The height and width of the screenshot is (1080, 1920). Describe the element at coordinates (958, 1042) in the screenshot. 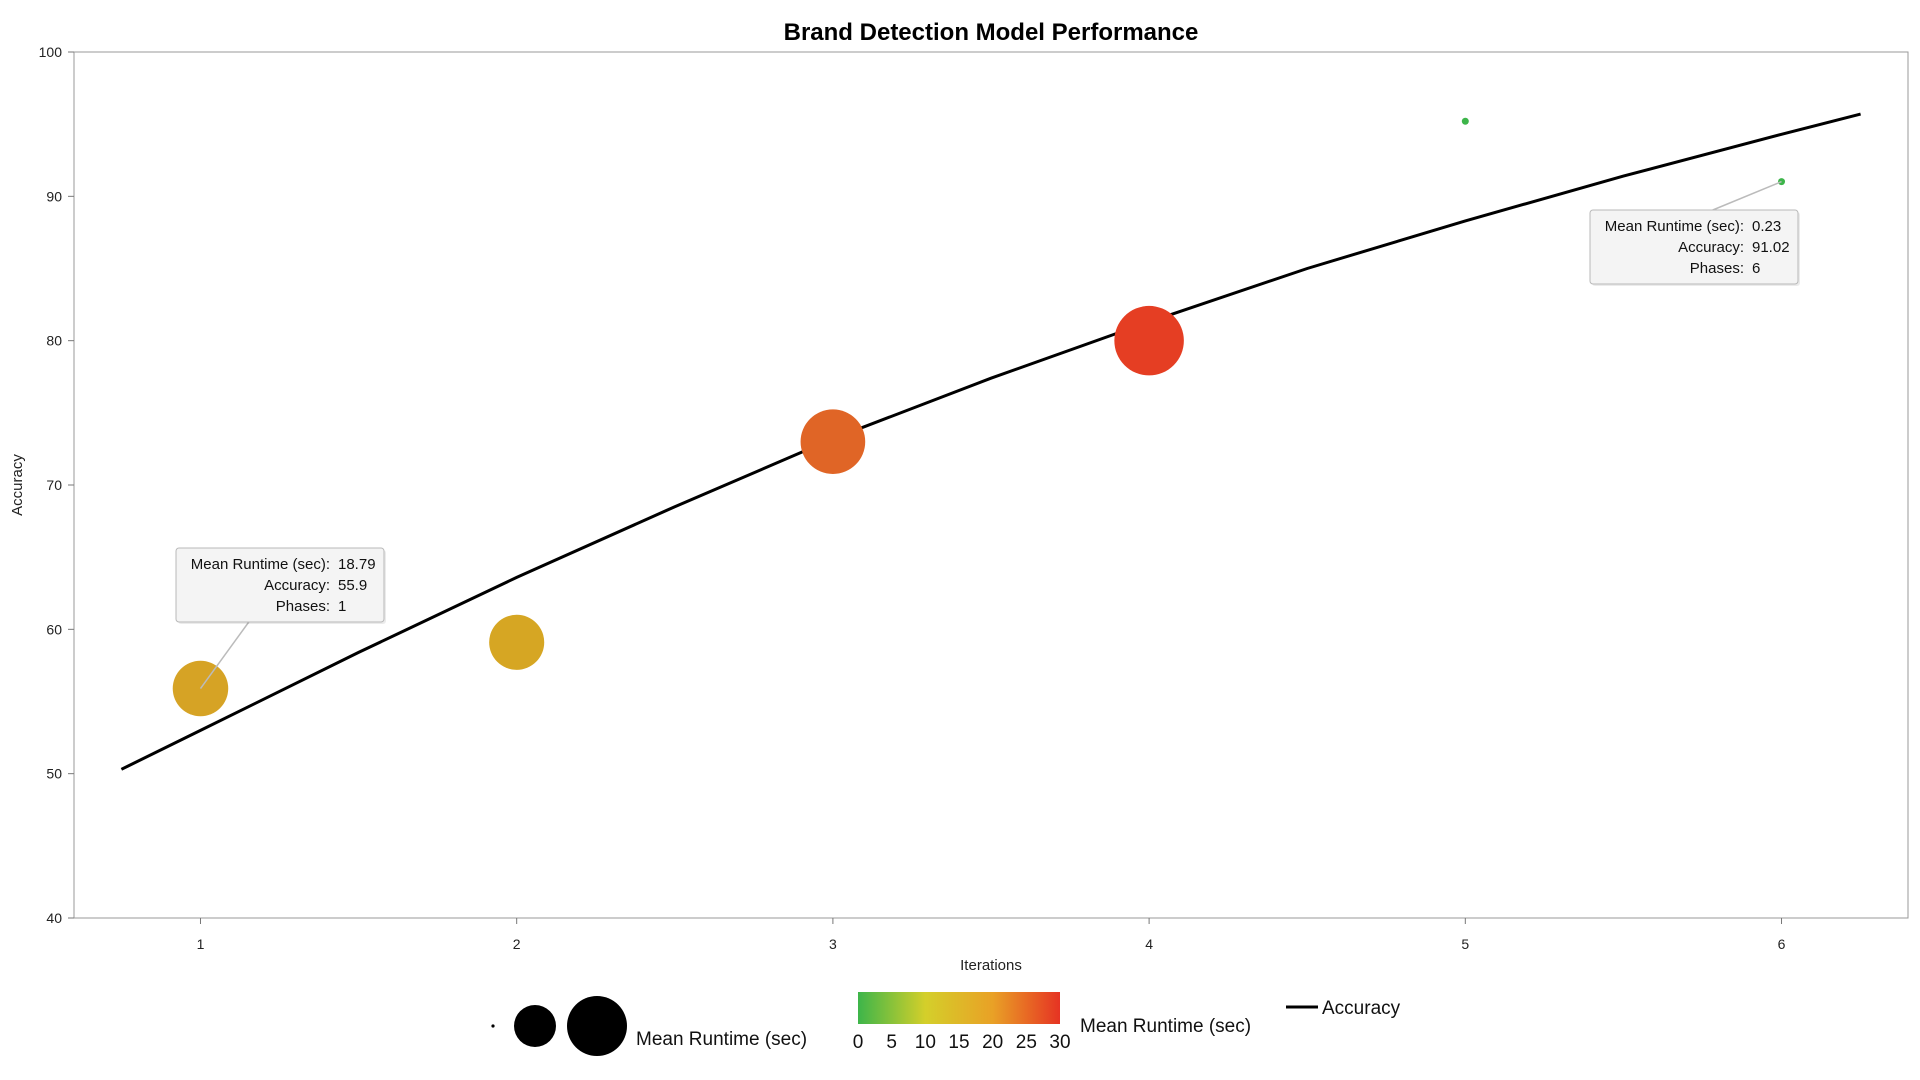

I see `color-scale-tick: 15` at that location.